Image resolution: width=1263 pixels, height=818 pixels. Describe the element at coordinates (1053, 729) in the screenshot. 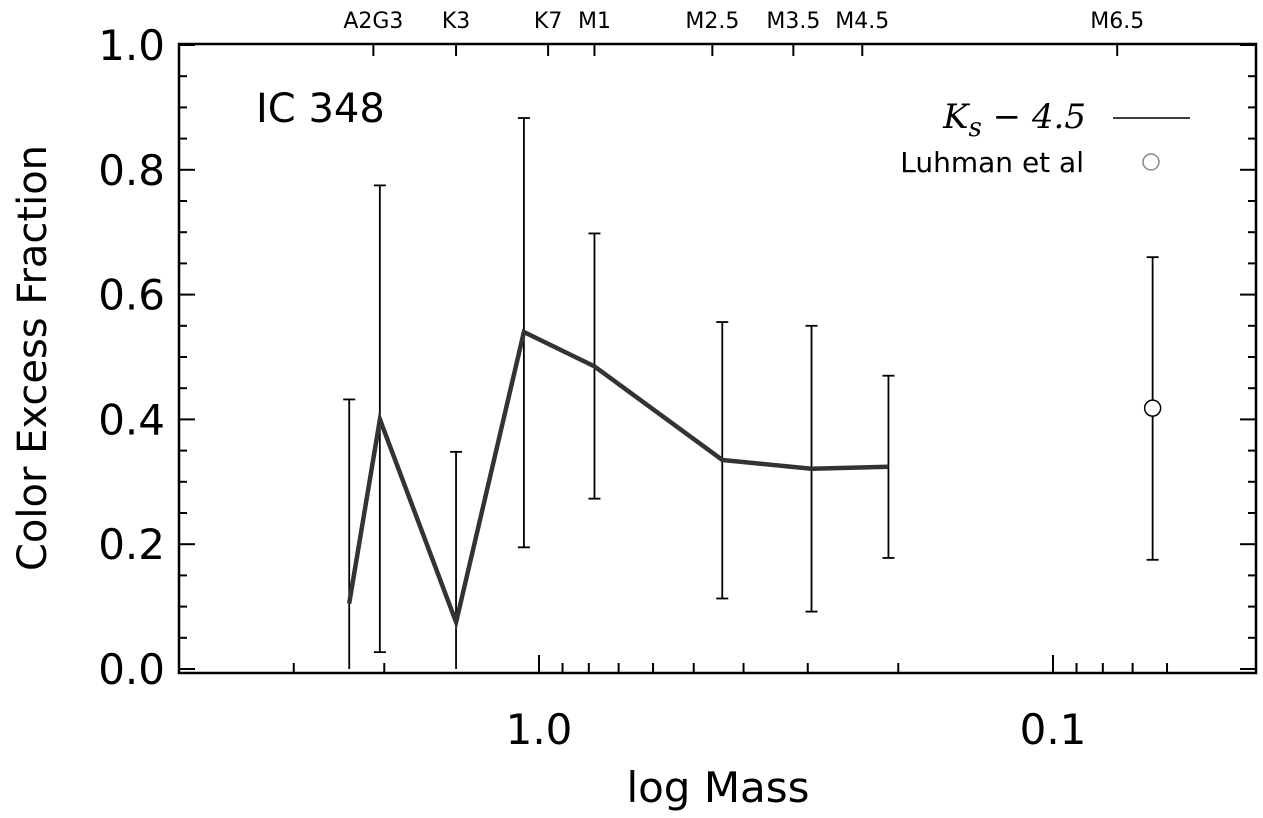

I see `x-tick-label: 0.1` at that location.